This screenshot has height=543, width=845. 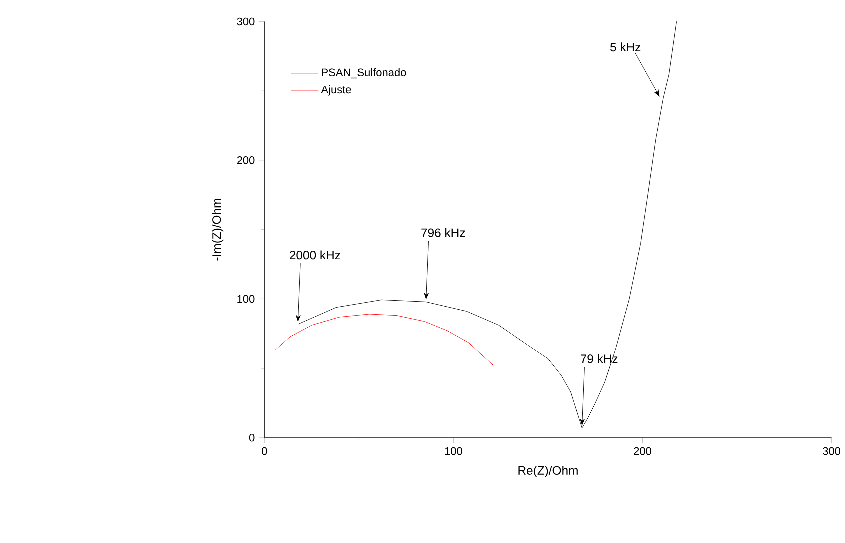 I want to click on annotation: 2000 kHz, so click(x=315, y=255).